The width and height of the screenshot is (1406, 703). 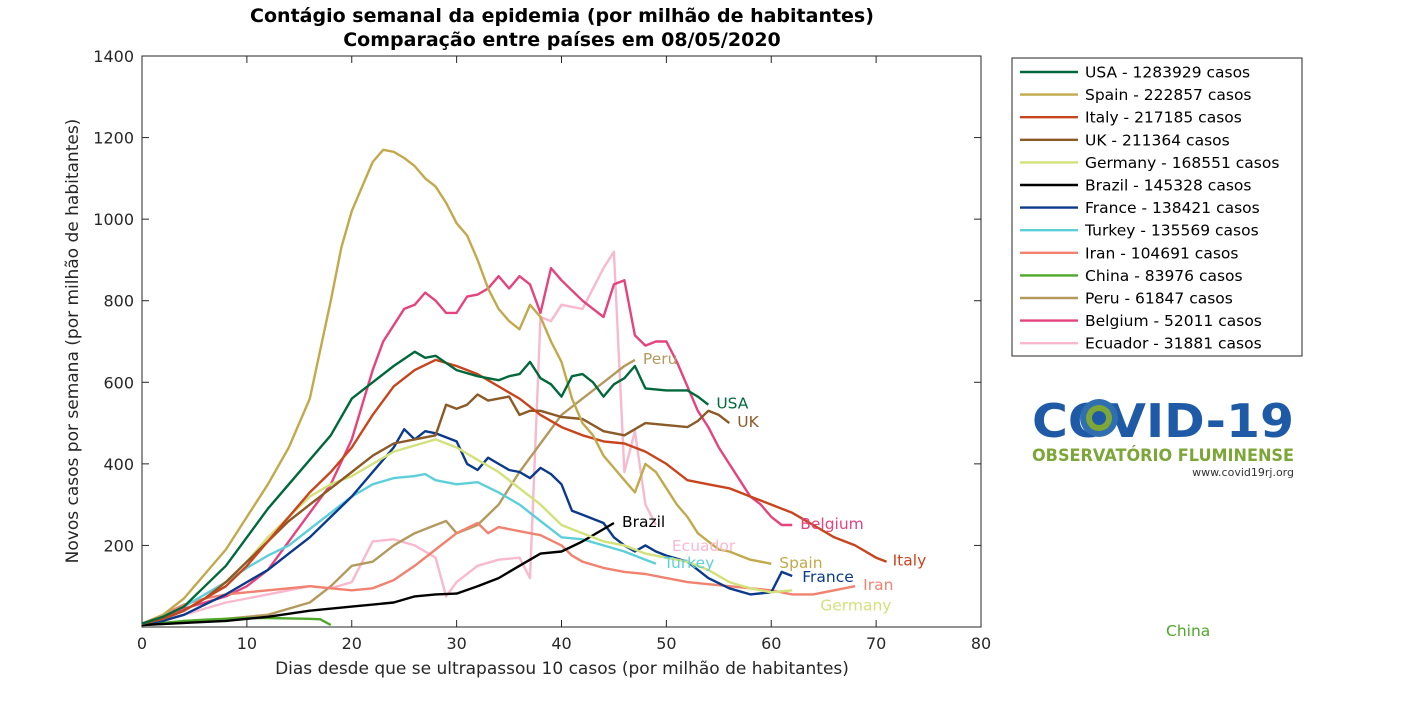 I want to click on end-label-turkey: Turkey, so click(x=688, y=563).